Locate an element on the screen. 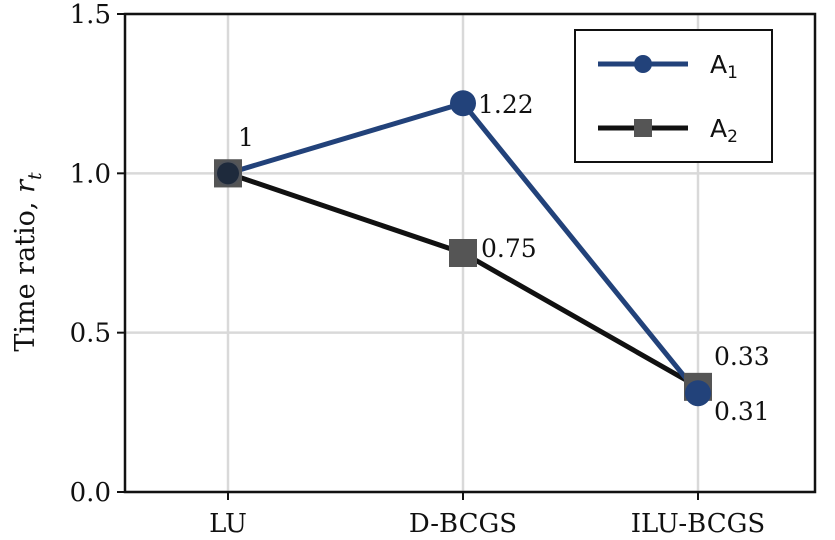  legend-label-2: A2 is located at coordinates (724, 130).